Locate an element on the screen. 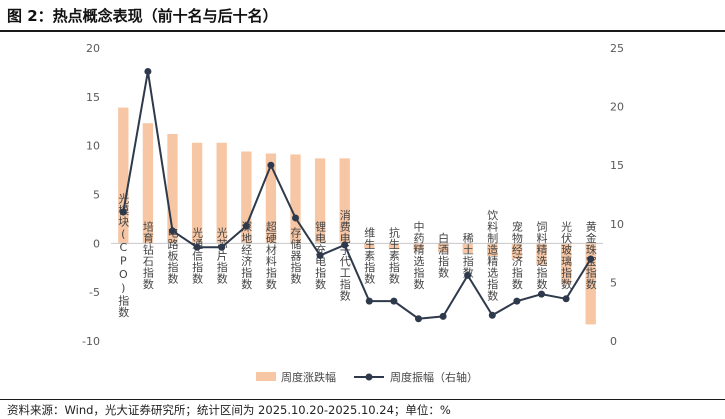 The width and height of the screenshot is (725, 419). left-tick-label: -10 is located at coordinates (91, 341).